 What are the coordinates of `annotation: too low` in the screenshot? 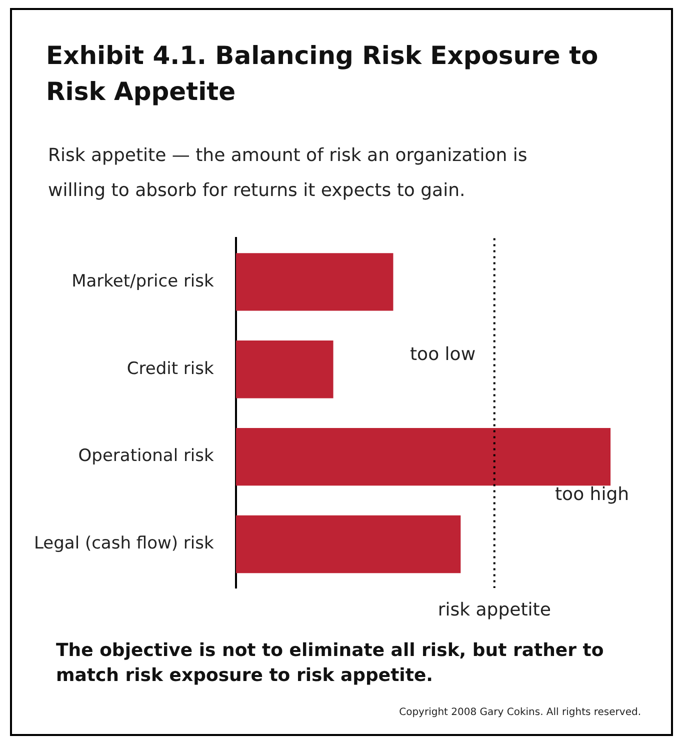 It's located at (443, 354).